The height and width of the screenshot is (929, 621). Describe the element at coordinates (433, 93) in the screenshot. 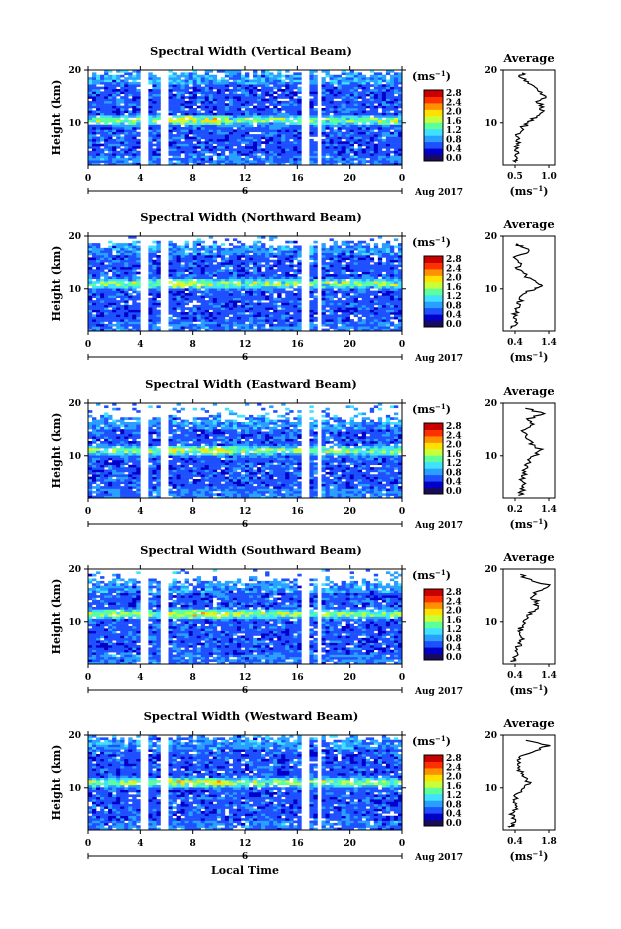

I see `colorbar-segment` at that location.